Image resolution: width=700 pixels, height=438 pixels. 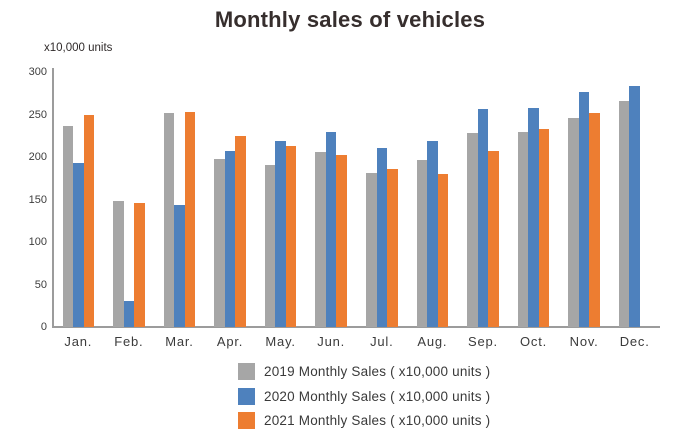 What do you see at coordinates (624, 213) in the screenshot?
I see `bar-2019-dec` at bounding box center [624, 213].